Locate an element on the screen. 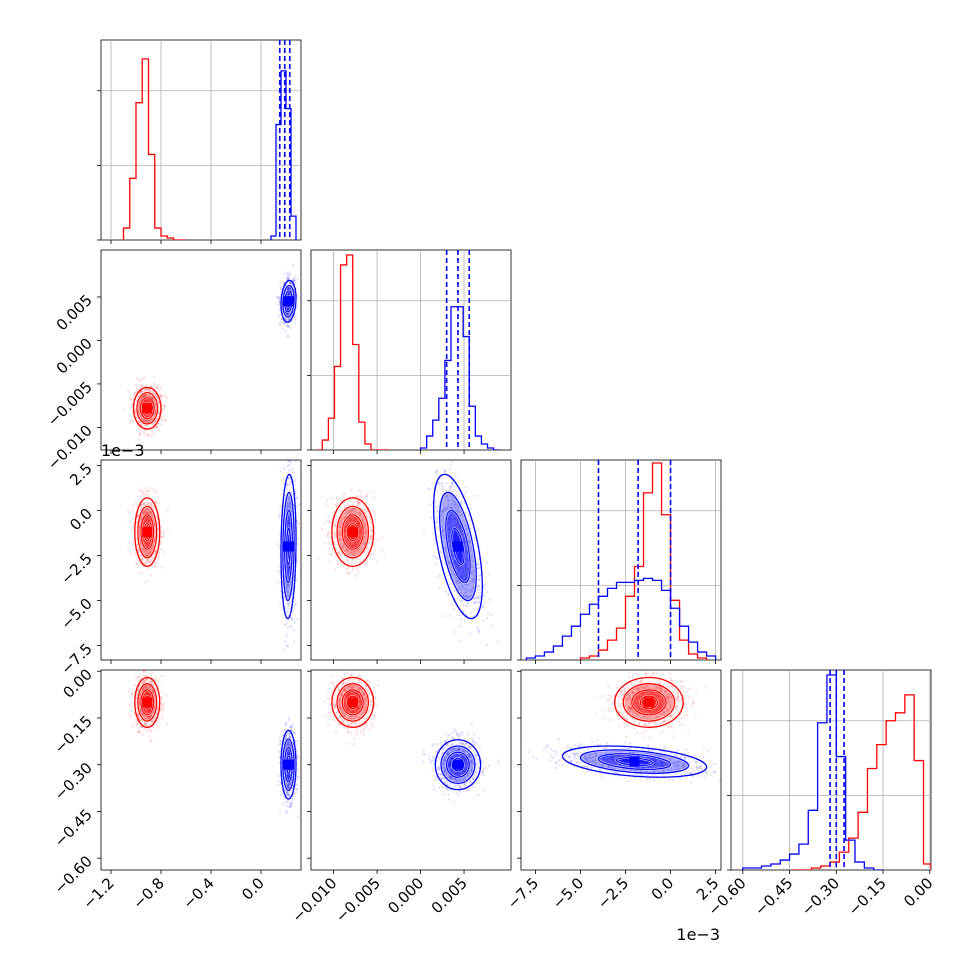 The image size is (970, 970). offset-text-param-2-y: 1e−3 is located at coordinates (123, 450).